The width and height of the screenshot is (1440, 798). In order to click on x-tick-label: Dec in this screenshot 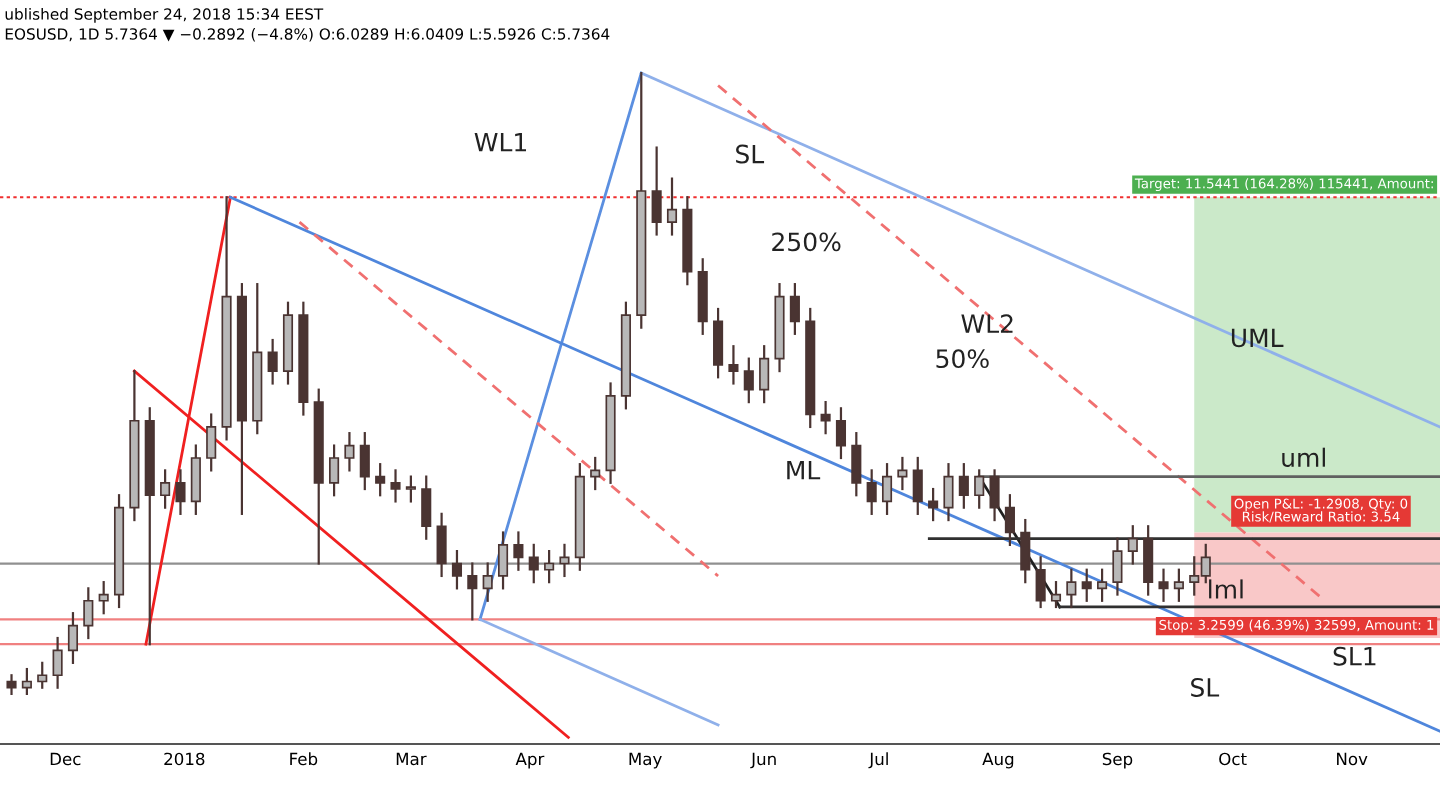, I will do `click(65, 759)`.